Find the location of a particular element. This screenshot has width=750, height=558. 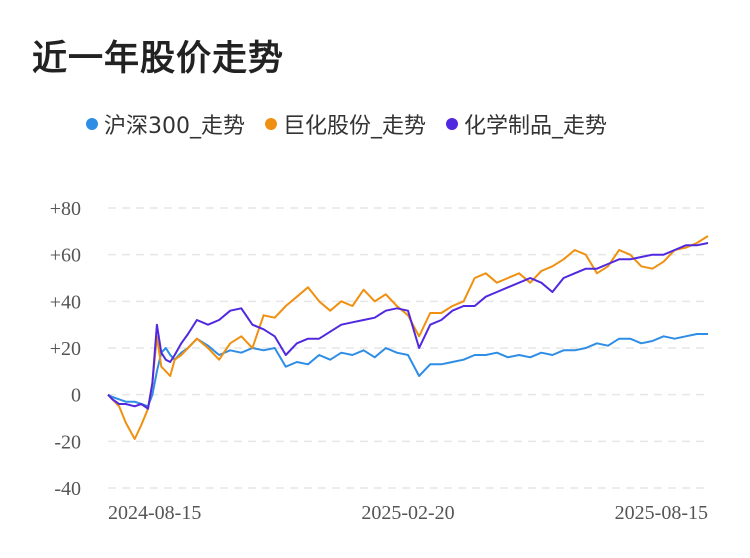

x-axis-ticks: 2024-08-15 2025-02-20 2025-08-15 is located at coordinates (408, 513).